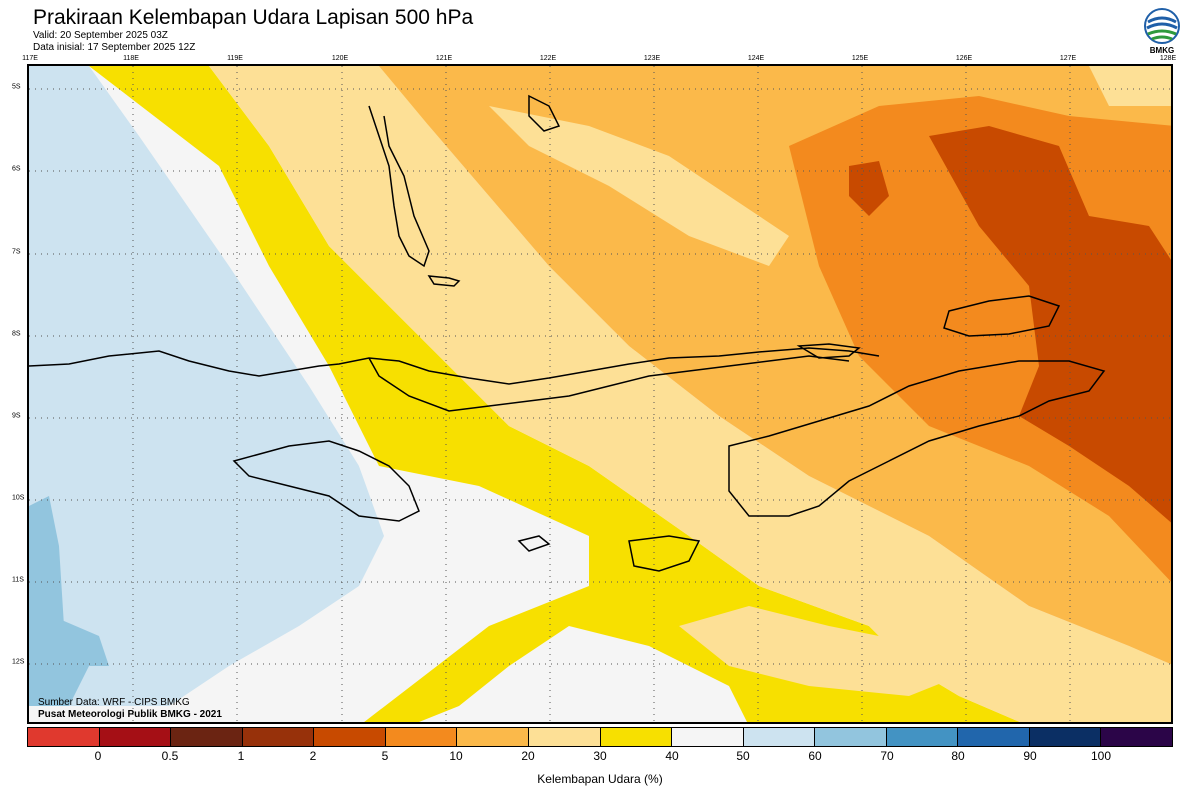  What do you see at coordinates (235, 58) in the screenshot?
I see `lon-label-119e: 119E` at bounding box center [235, 58].